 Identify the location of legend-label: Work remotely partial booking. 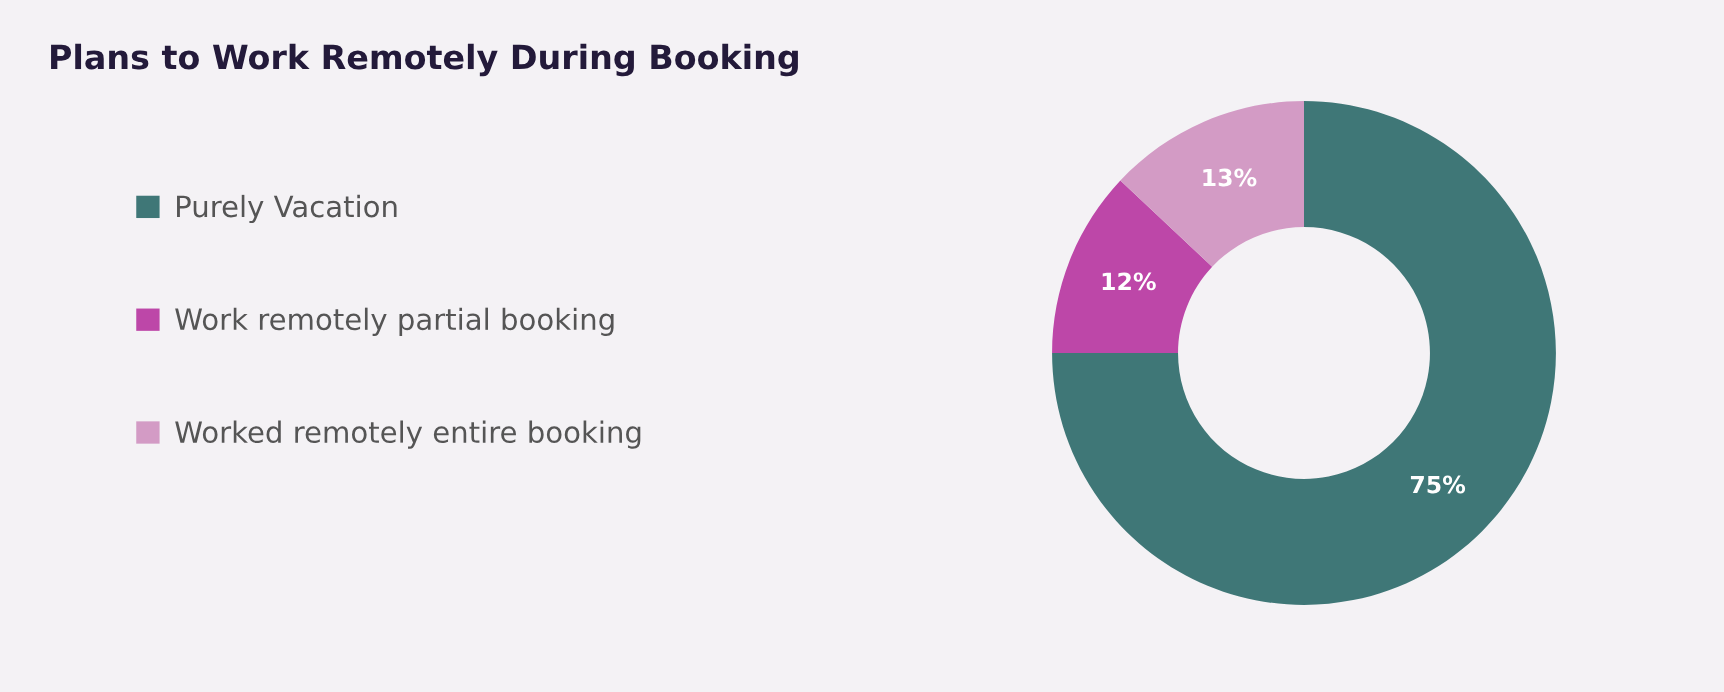
(394, 321).